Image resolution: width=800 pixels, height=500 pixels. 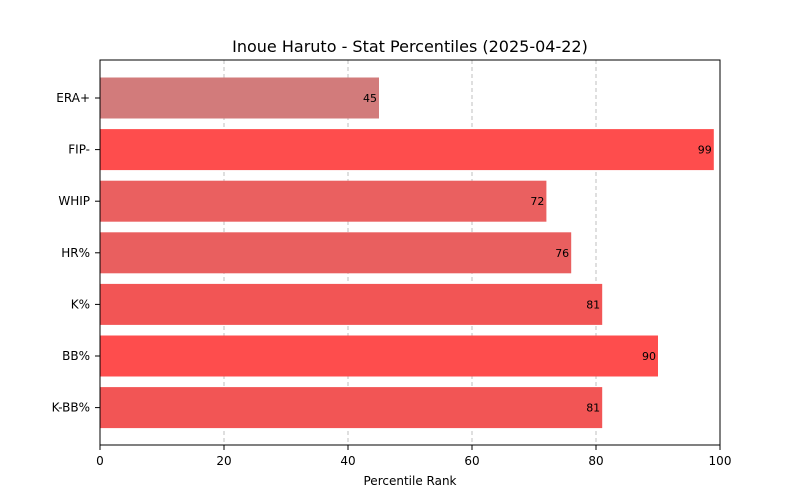 What do you see at coordinates (413, 456) in the screenshot?
I see `x-axis-ticks: 0 20 40 60 80 100` at bounding box center [413, 456].